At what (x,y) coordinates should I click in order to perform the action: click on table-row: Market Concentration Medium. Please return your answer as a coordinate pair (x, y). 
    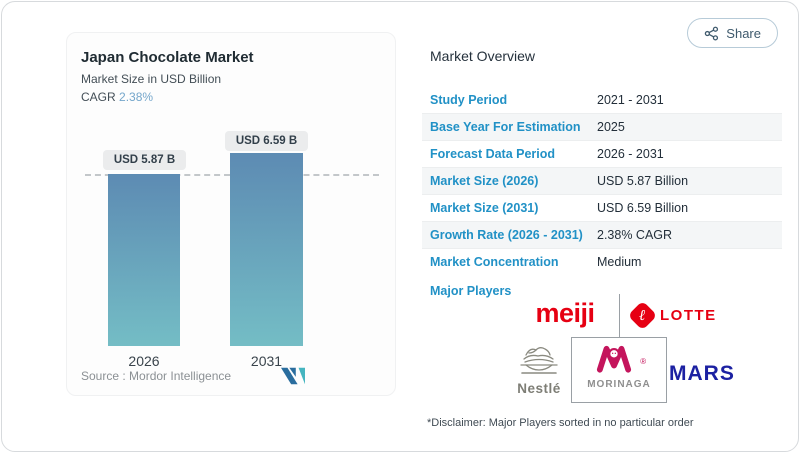
    Looking at the image, I should click on (602, 261).